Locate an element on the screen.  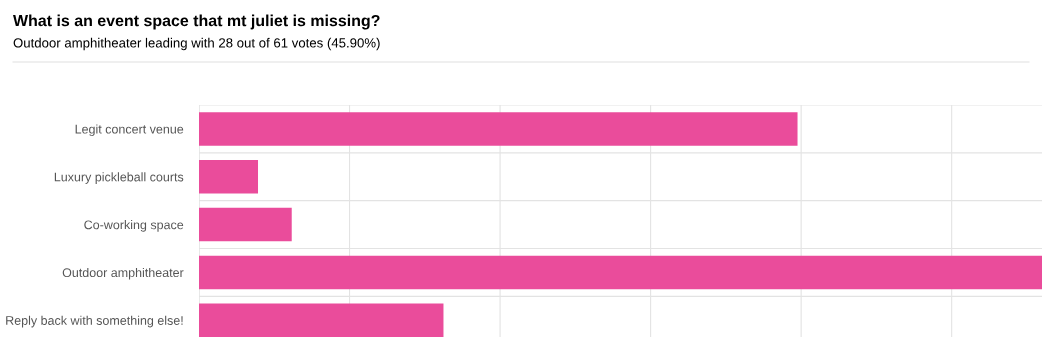
y-tick-label: Luxury pickleball courts is located at coordinates (119, 178).